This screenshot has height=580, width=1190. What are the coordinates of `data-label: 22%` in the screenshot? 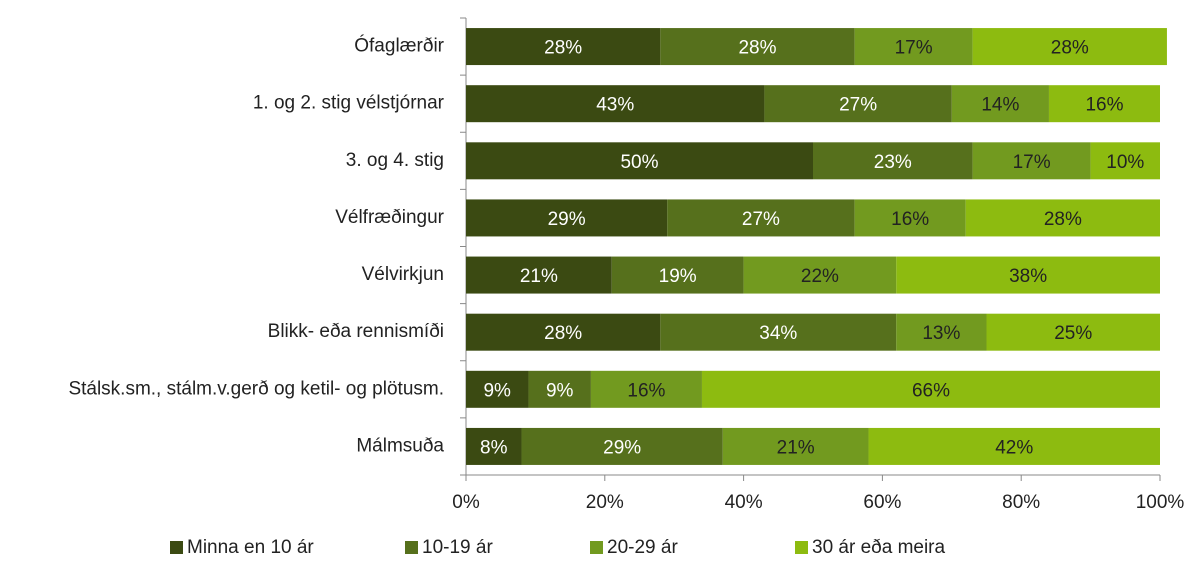 It's located at (820, 276).